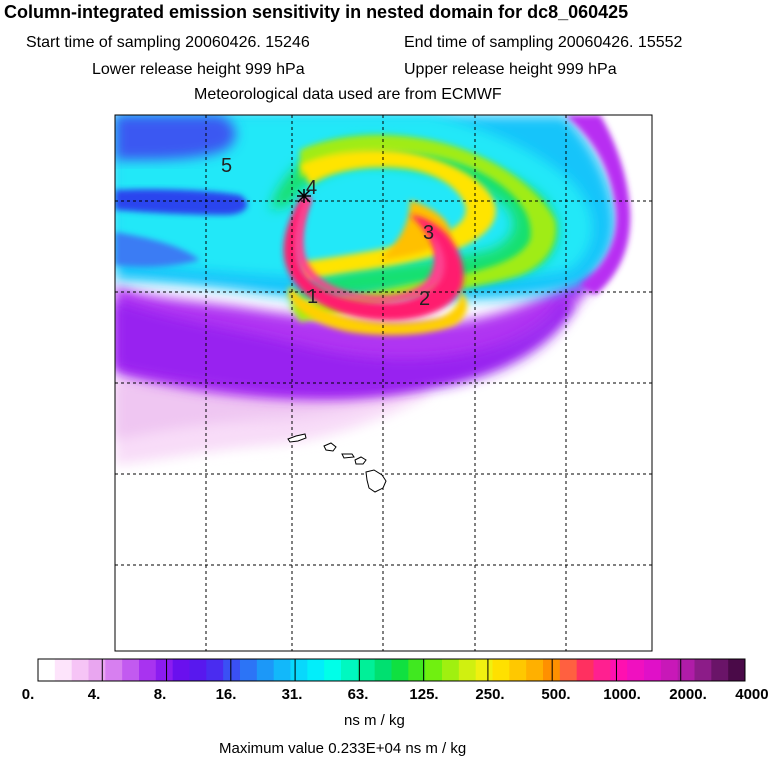 Image resolution: width=768 pixels, height=768 pixels. Describe the element at coordinates (168, 42) in the screenshot. I see `start-time-label: Start time of sampling 20060426. 15246` at that location.